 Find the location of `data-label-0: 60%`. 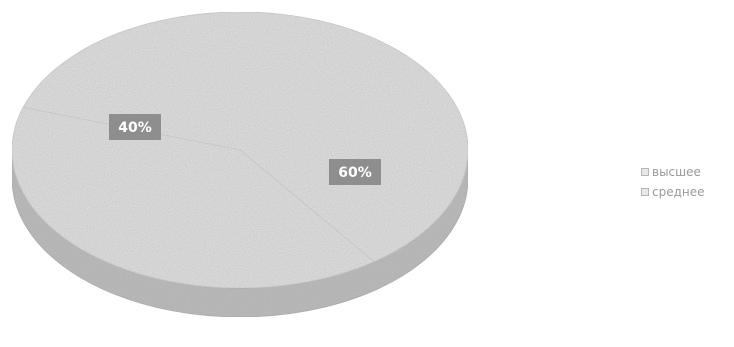

data-label-0: 60% is located at coordinates (355, 172).